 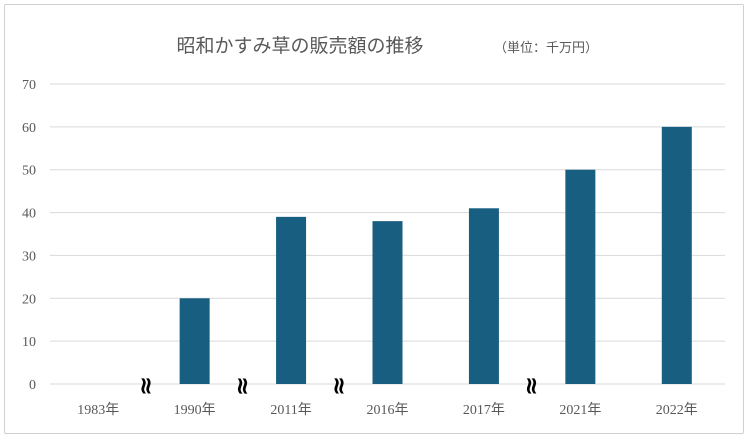 What do you see at coordinates (98, 410) in the screenshot?
I see `x-tick-label: 1983年` at bounding box center [98, 410].